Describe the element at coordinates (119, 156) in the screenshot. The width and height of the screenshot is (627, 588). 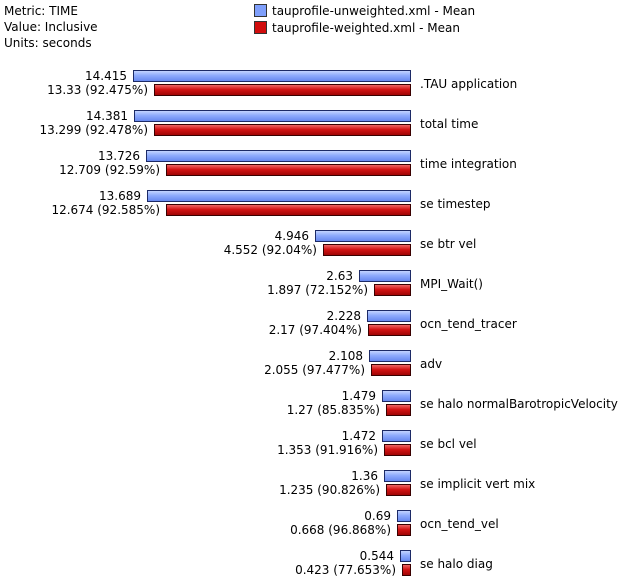
I see `value-label-unweighted: 13.726` at that location.